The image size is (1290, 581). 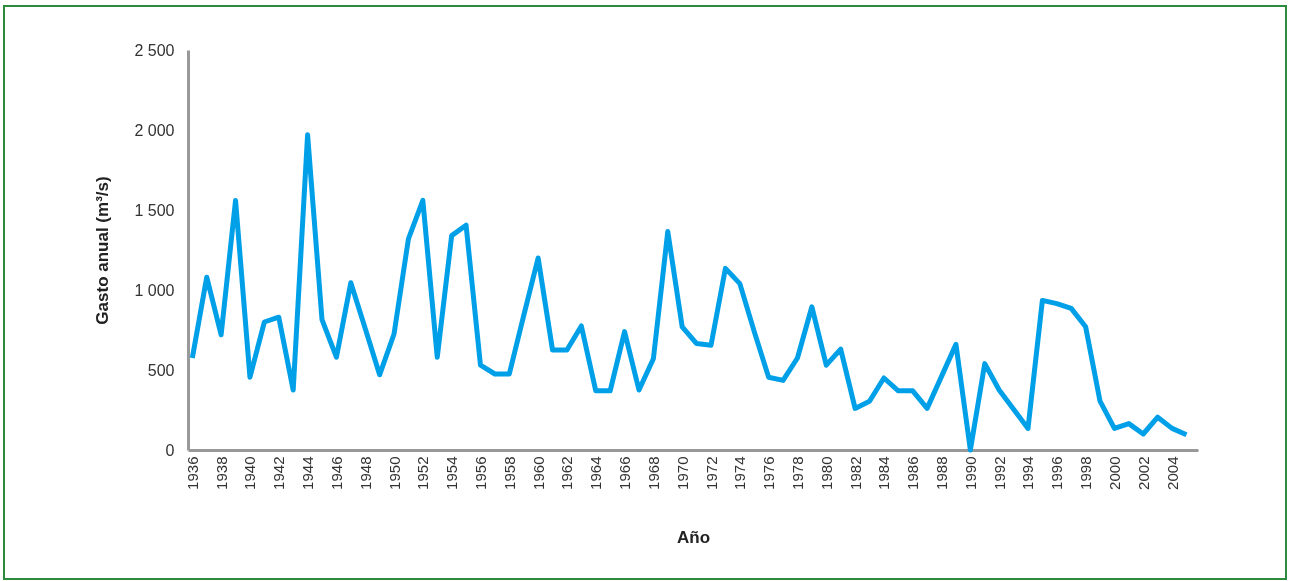 What do you see at coordinates (192, 473) in the screenshot?
I see `x-tick-label: 1936` at bounding box center [192, 473].